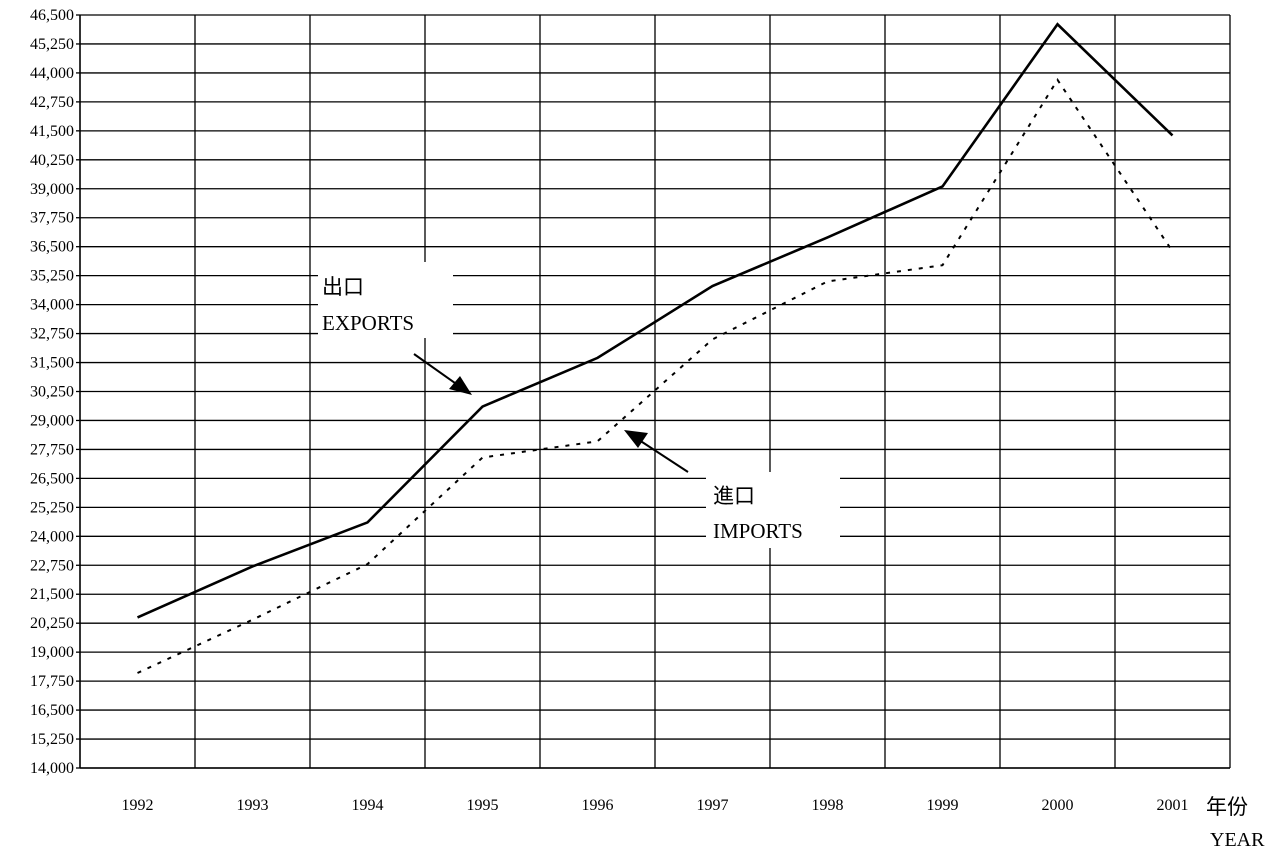 This screenshot has width=1276, height=850. I want to click on y-tick-label: 25,250, so click(52, 507).